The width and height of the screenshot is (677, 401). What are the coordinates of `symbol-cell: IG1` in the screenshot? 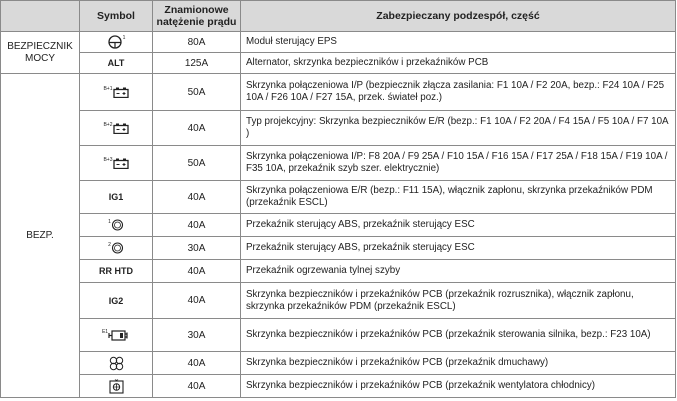 It's located at (116, 197).